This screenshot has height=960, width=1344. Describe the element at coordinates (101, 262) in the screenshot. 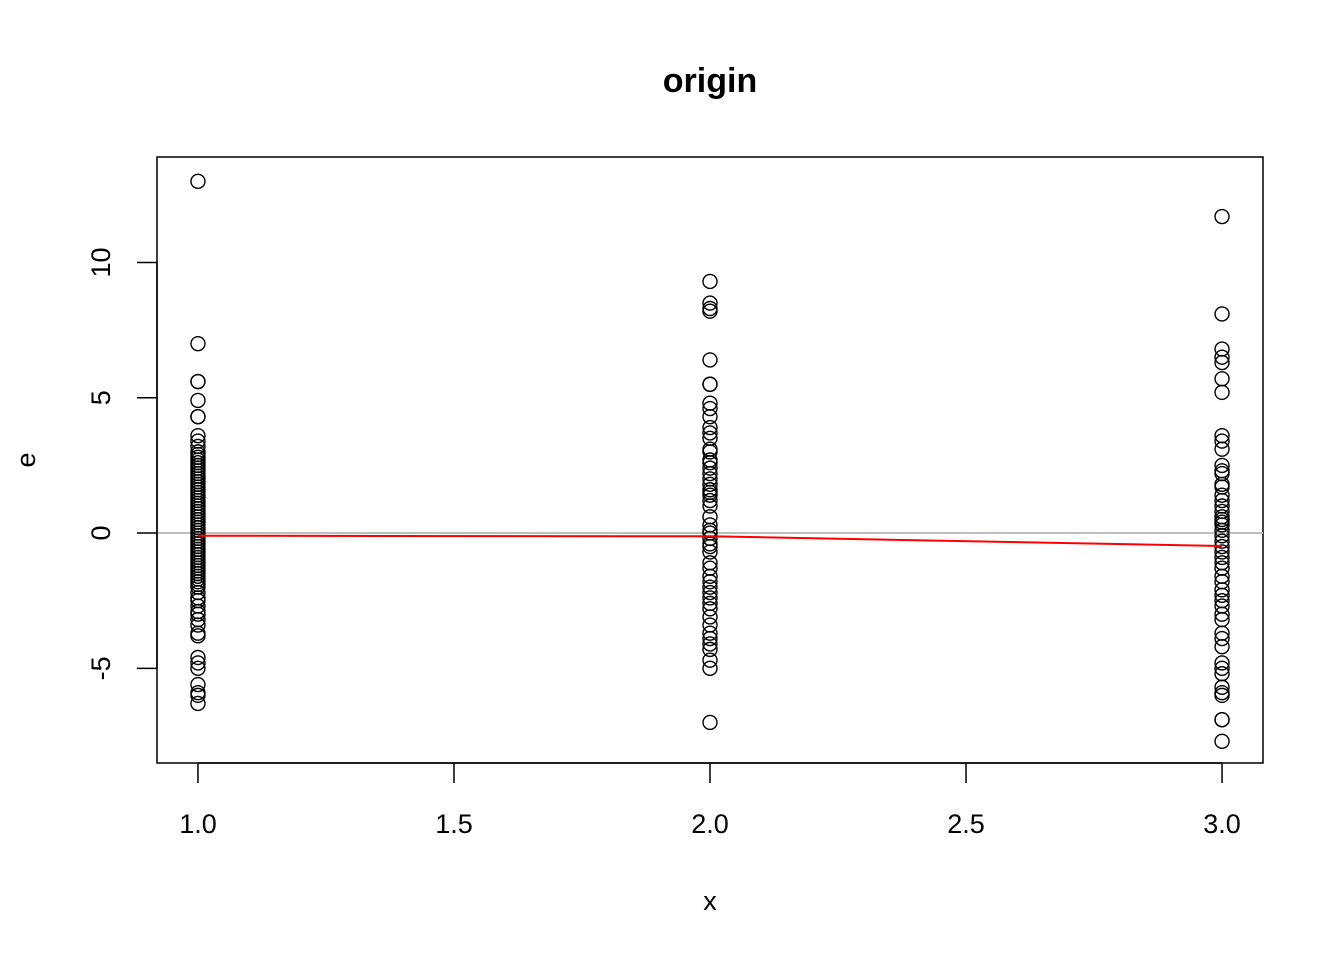

I see `y-tick-label: 10` at that location.